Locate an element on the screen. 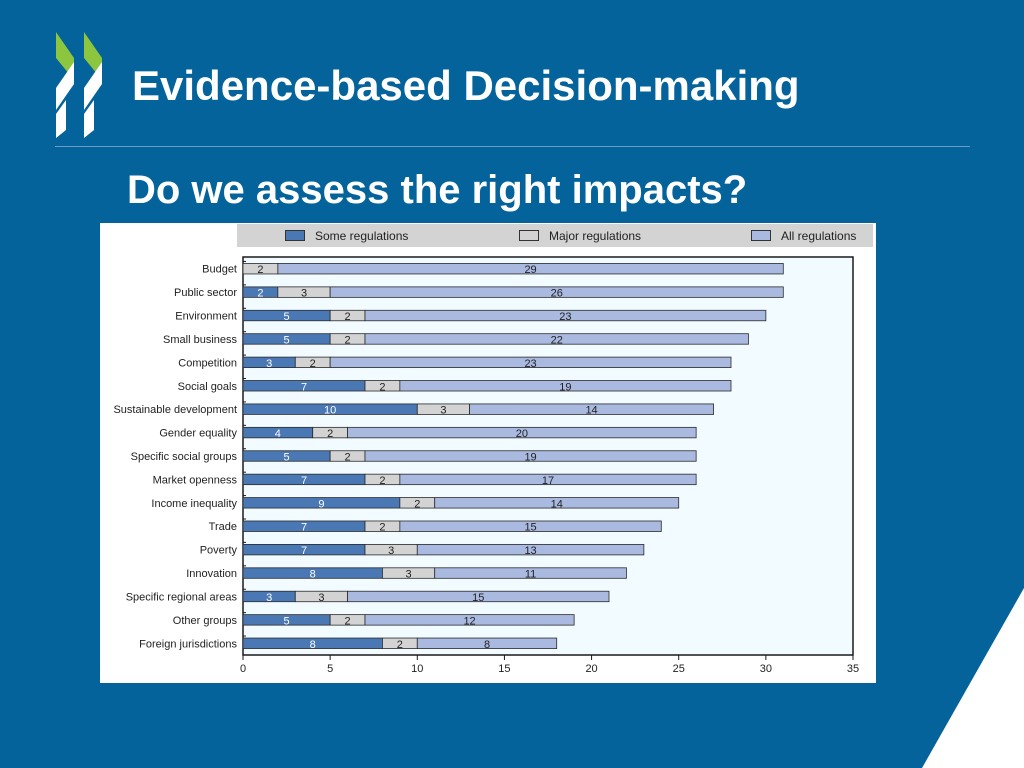 The height and width of the screenshot is (768, 1024). data-label: 13 is located at coordinates (530, 551).